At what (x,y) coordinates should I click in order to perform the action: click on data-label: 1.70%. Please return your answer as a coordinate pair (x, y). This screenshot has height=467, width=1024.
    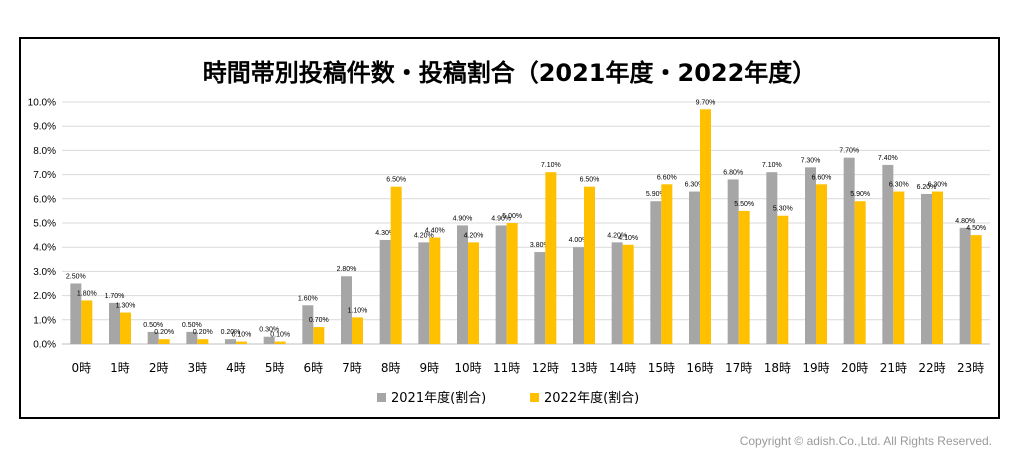
    Looking at the image, I should click on (115, 296).